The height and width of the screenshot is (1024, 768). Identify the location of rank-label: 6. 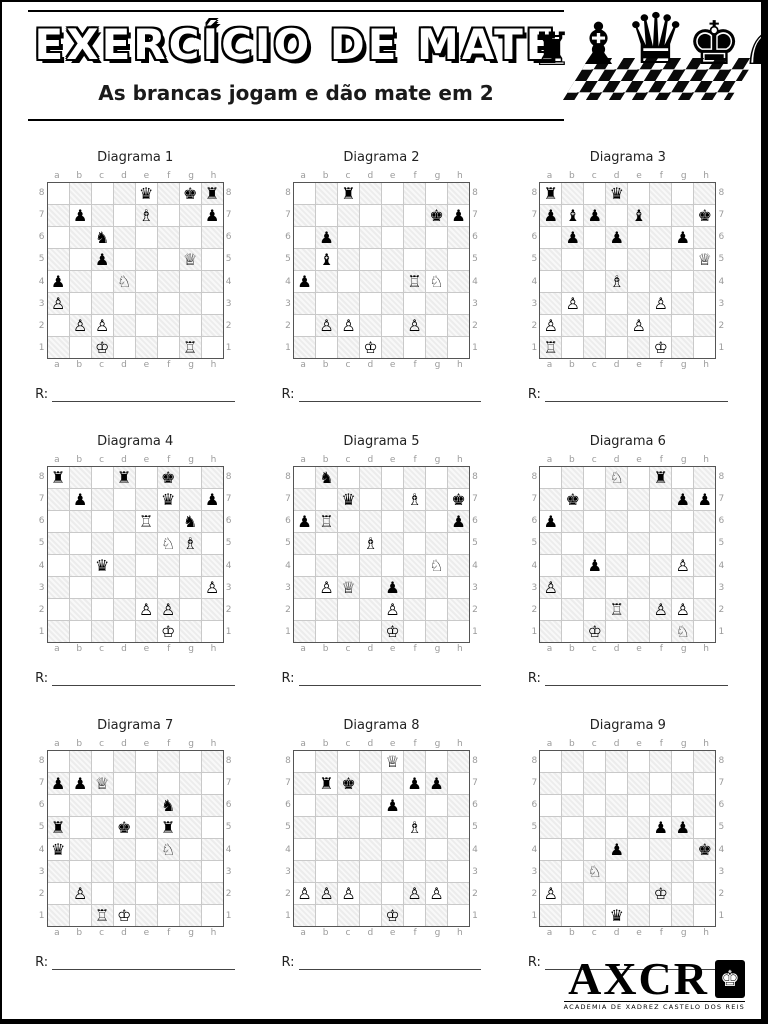
(288, 805).